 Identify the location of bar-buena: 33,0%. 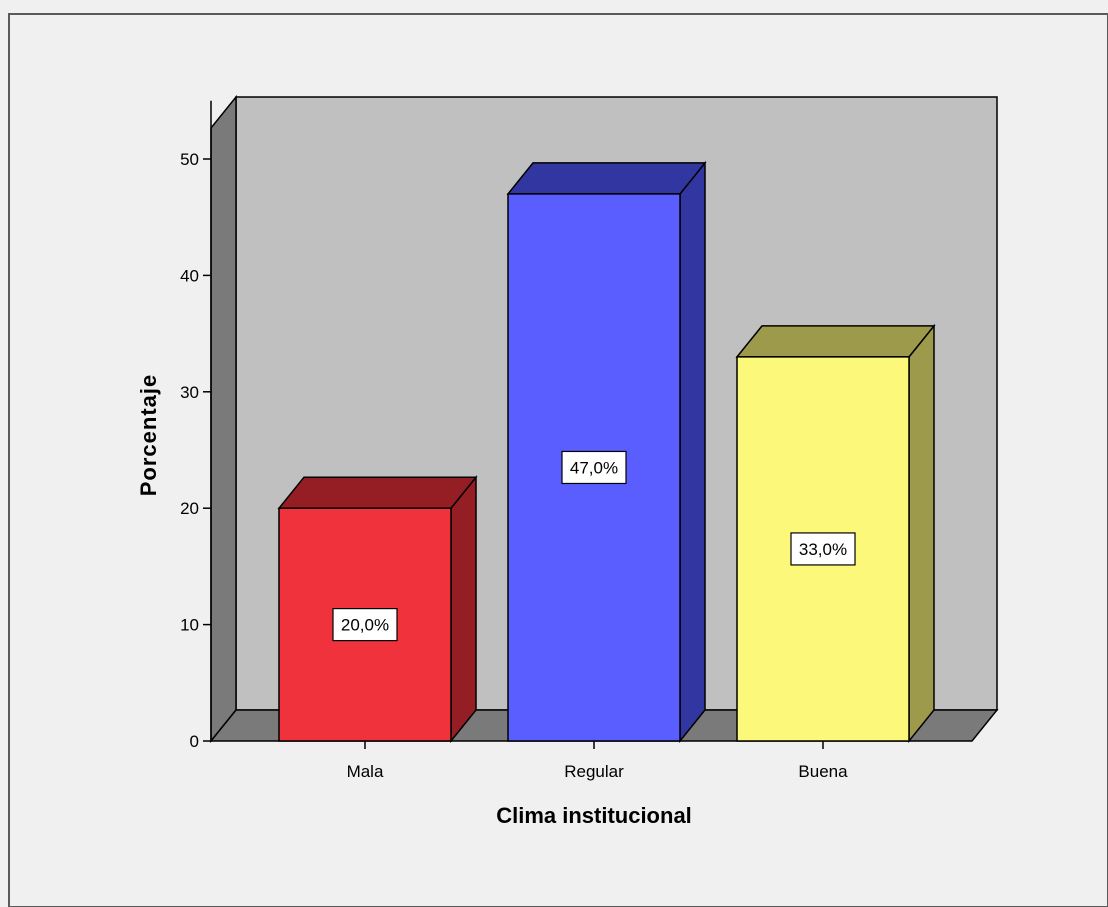
(835, 533).